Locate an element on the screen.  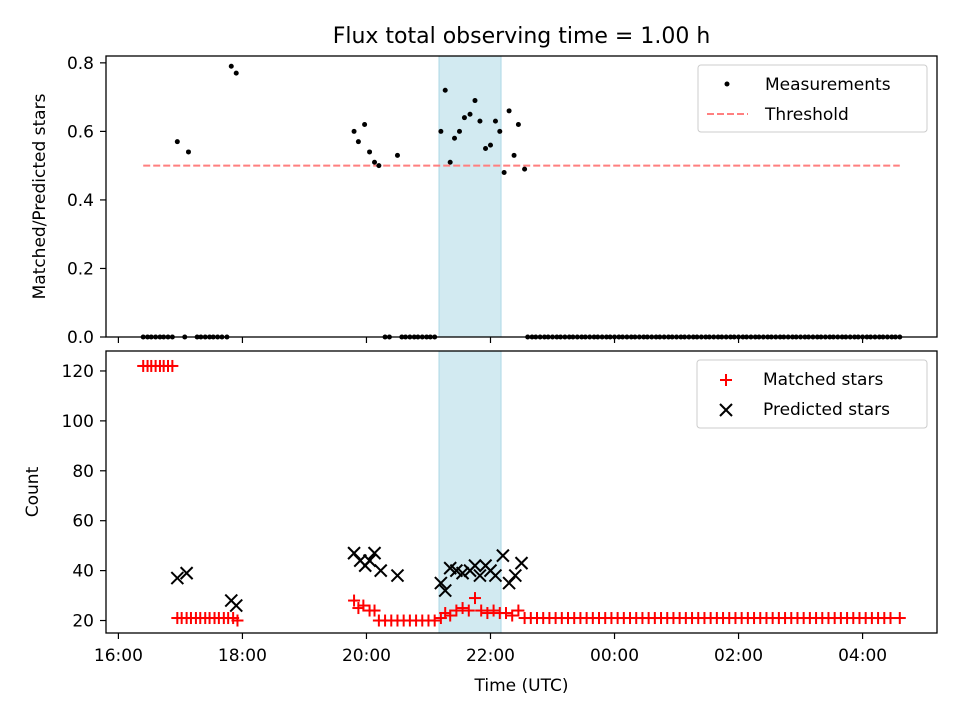
bottom-y-ticks: 20 40 60 80 100 120 is located at coordinates (84, 497).